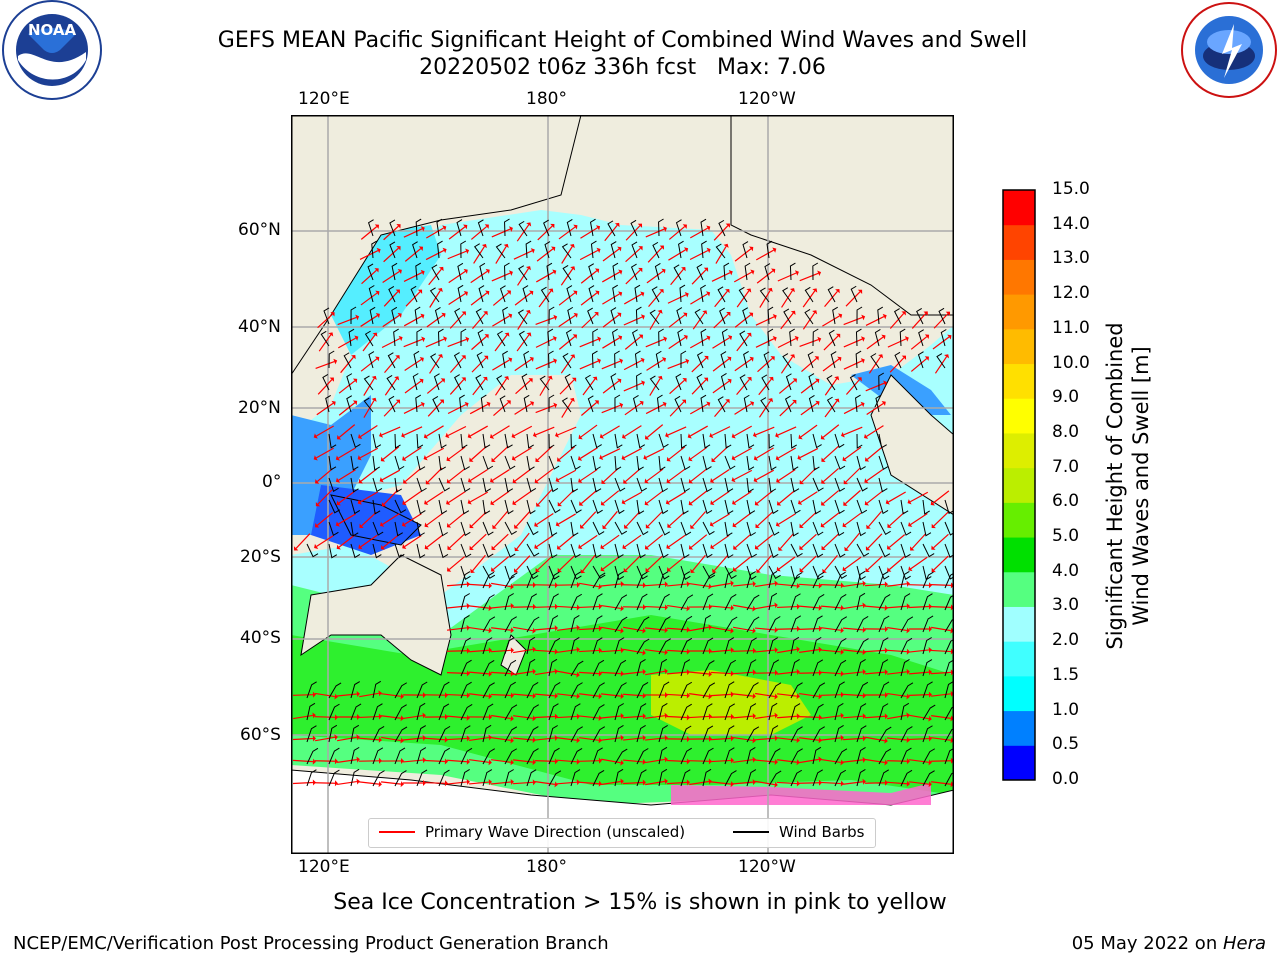 This screenshot has width=1280, height=960. I want to click on colorbar-segment, so click(1019, 242).